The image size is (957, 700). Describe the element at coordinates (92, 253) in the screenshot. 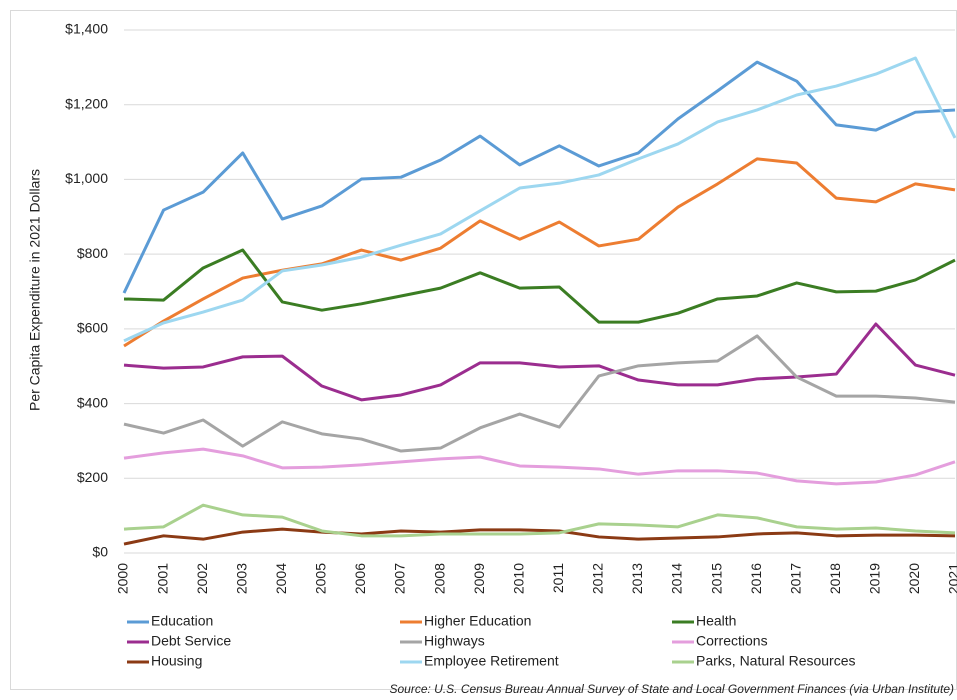

I see `y-tick-label: $800` at that location.